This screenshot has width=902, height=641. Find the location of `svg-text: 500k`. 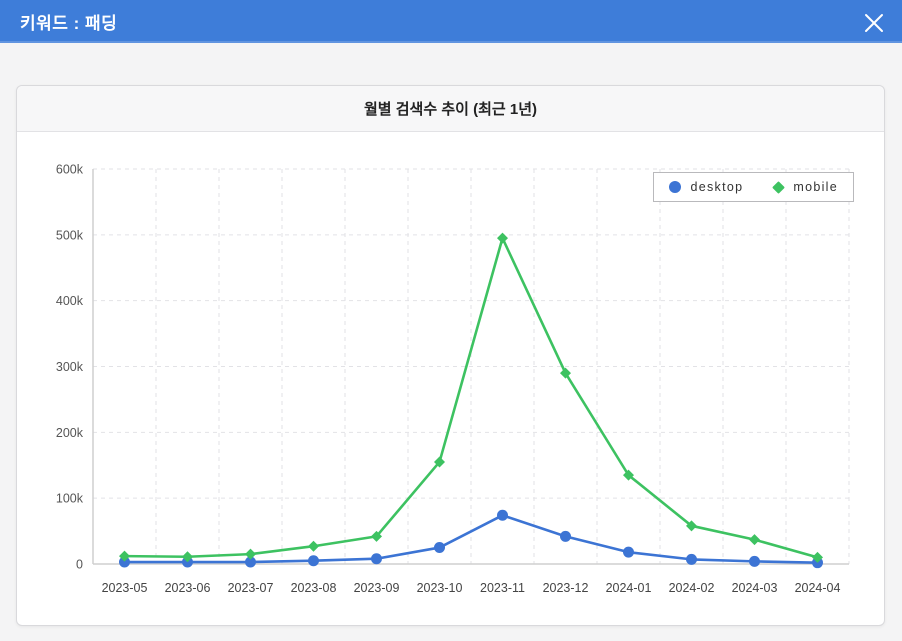

svg-text: 500k is located at coordinates (70, 235).